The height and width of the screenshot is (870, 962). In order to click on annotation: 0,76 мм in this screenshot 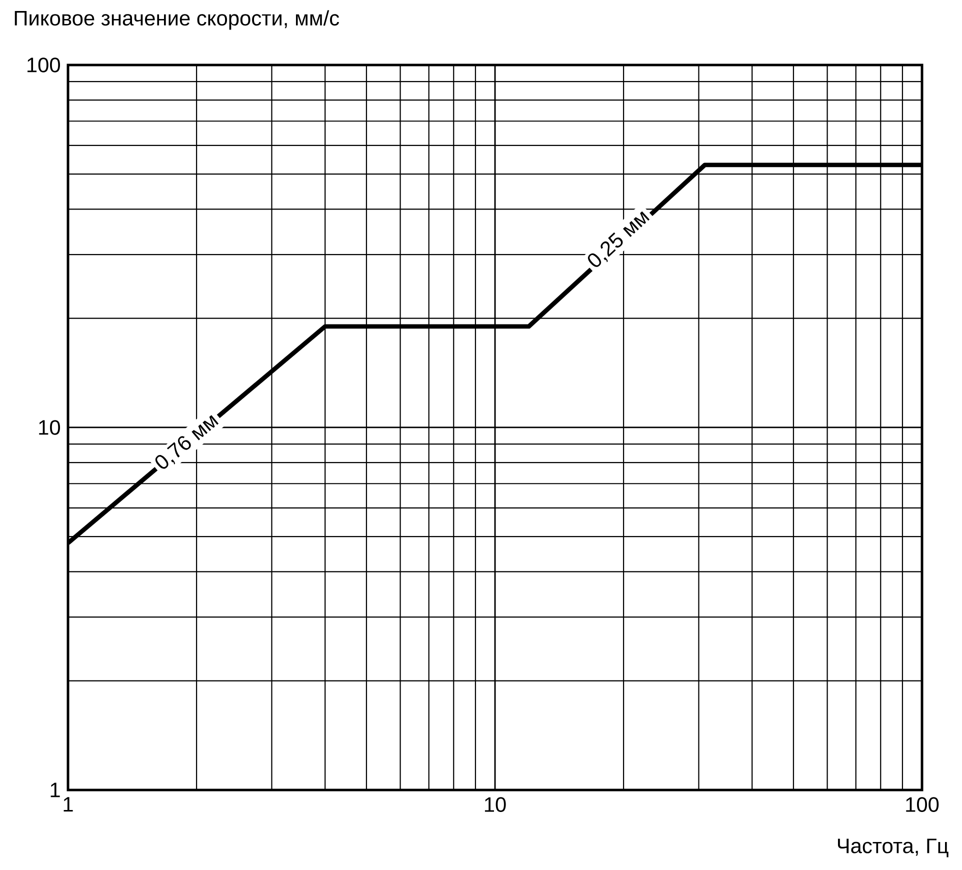, I will do `click(187, 442)`.